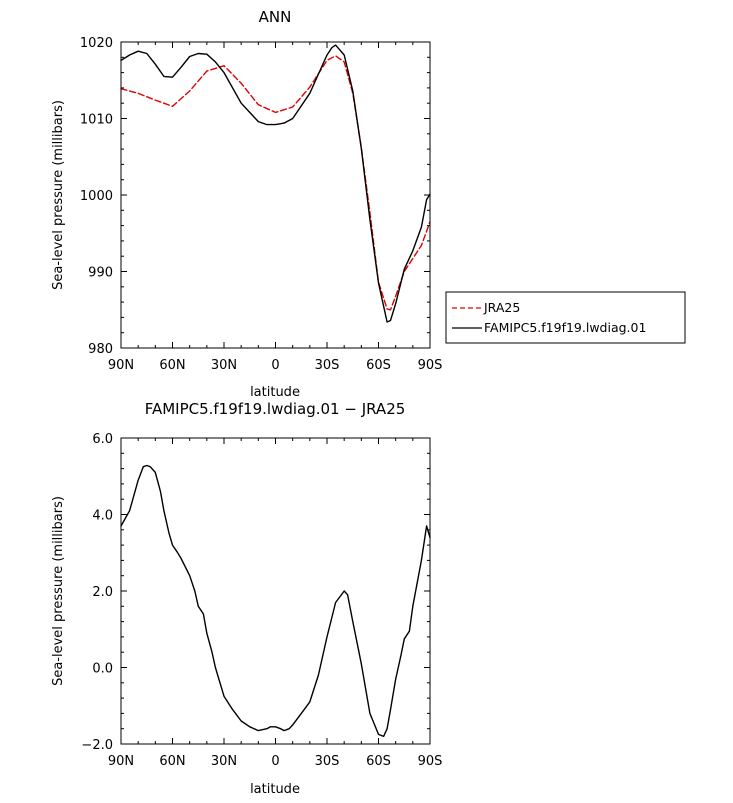 Image resolution: width=733 pixels, height=803 pixels. What do you see at coordinates (58, 195) in the screenshot?
I see `chart-top-ylabel: Sea-level pressure (millibars)` at bounding box center [58, 195].